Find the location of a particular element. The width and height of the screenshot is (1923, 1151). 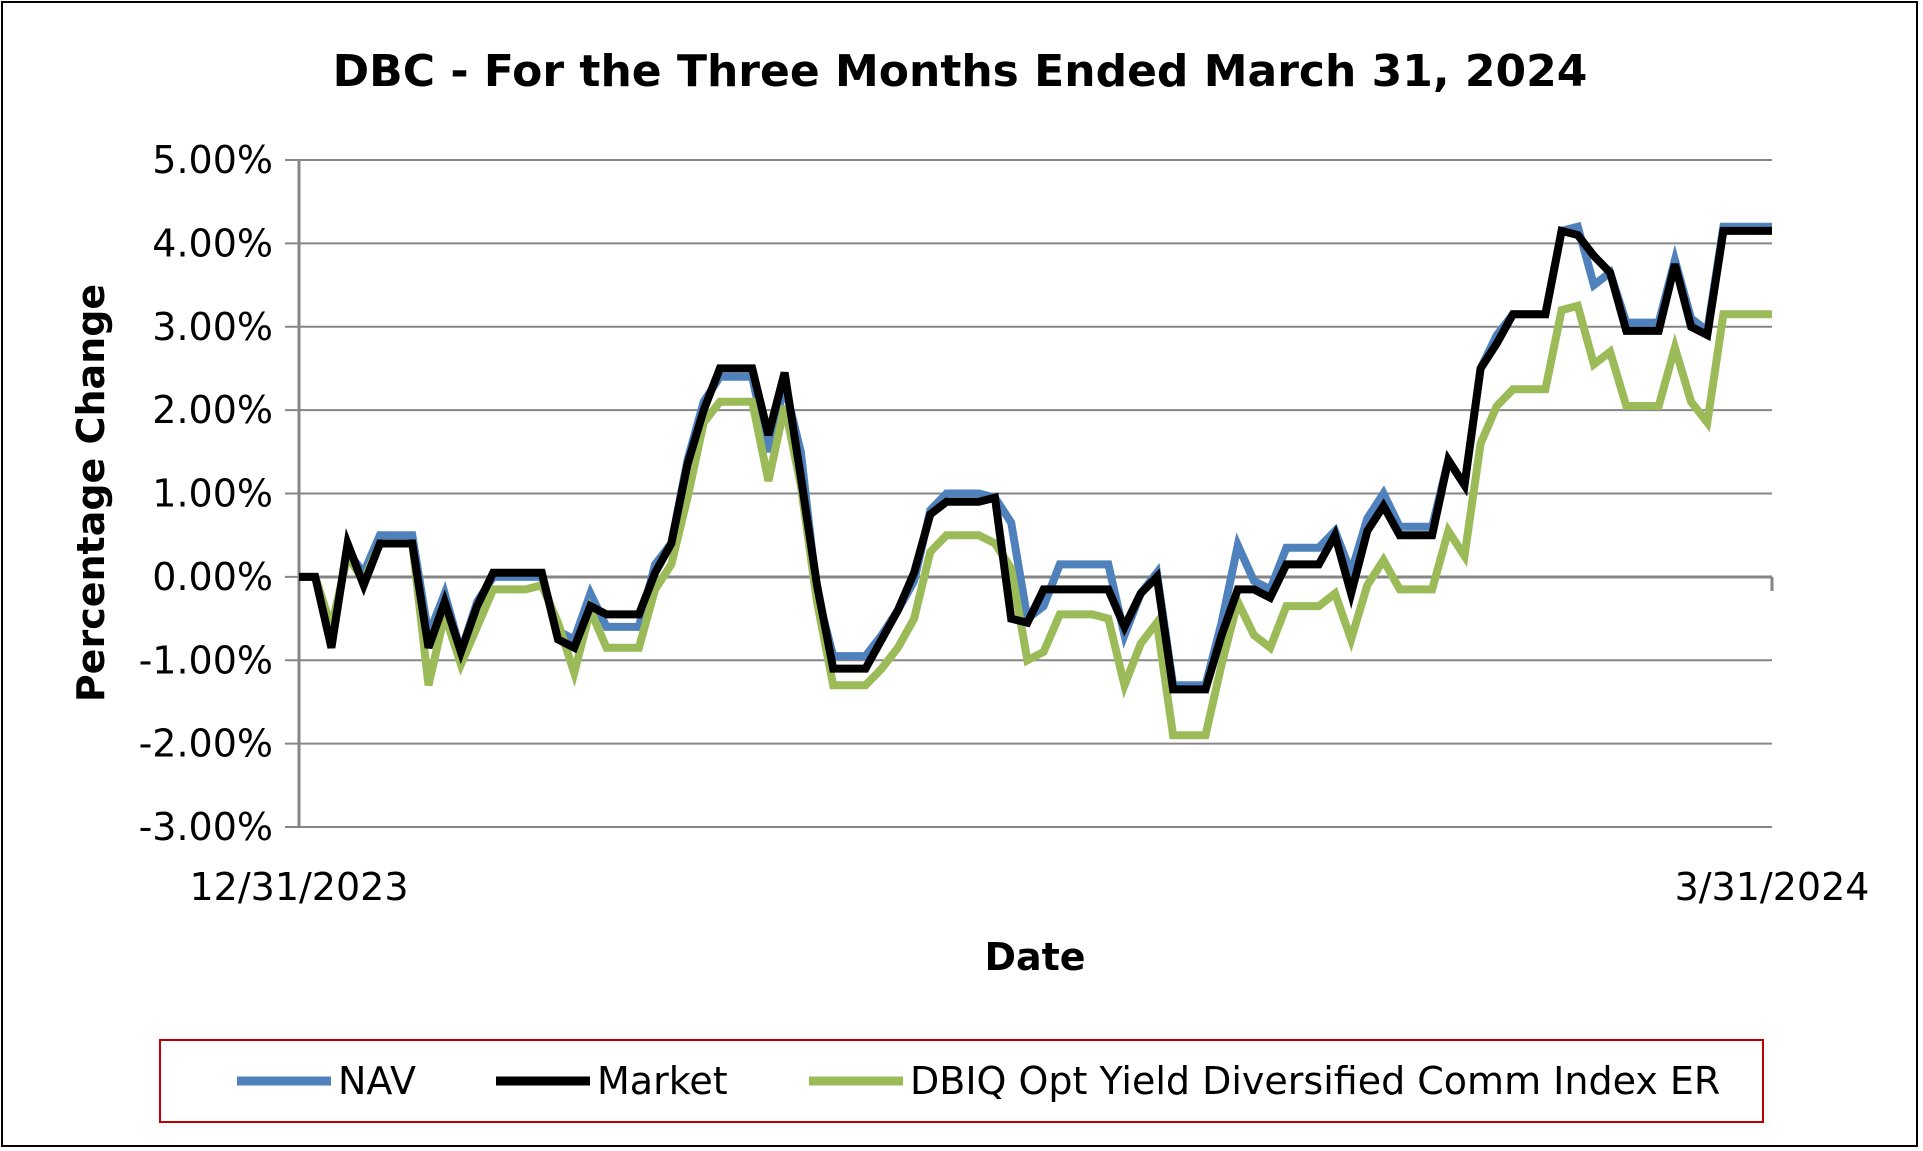

legend-box is located at coordinates (961, 1081).